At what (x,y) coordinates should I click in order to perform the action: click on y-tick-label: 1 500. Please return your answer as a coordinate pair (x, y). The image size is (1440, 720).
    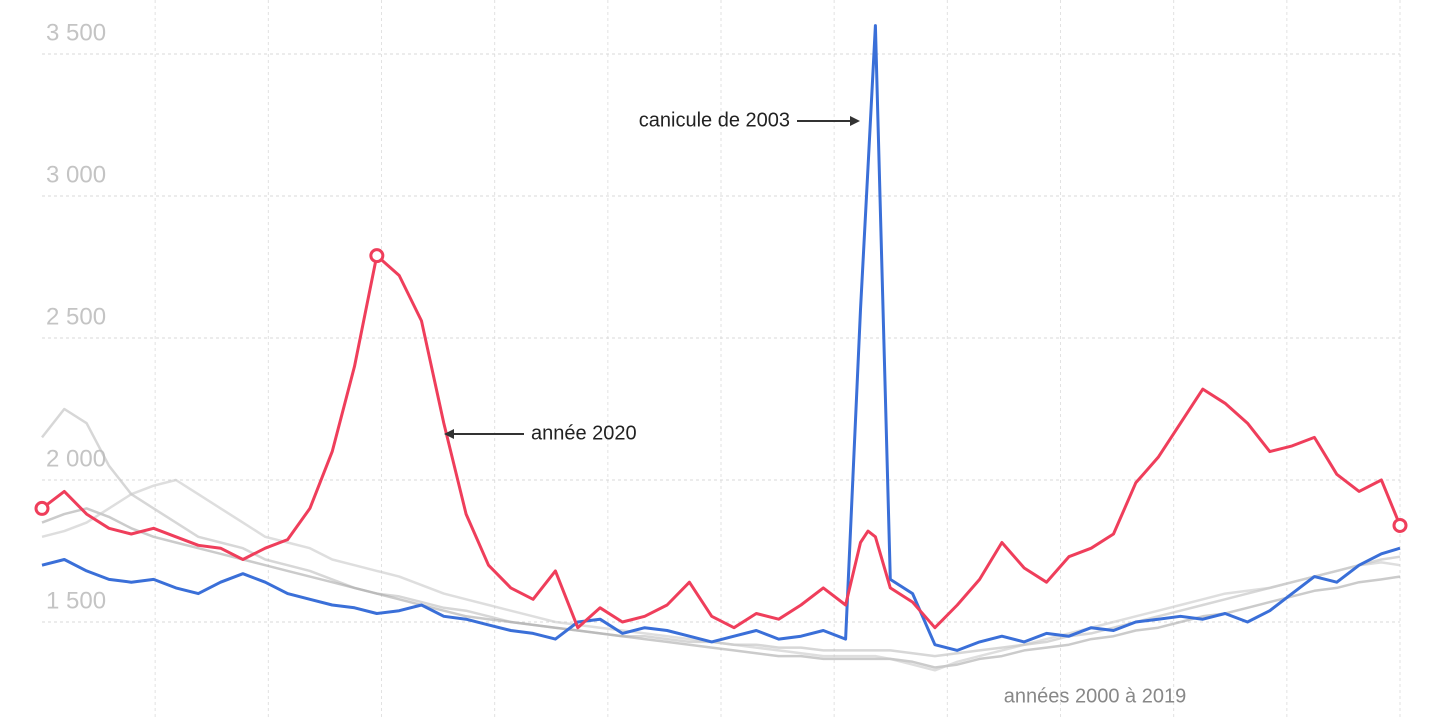
    Looking at the image, I should click on (76, 600).